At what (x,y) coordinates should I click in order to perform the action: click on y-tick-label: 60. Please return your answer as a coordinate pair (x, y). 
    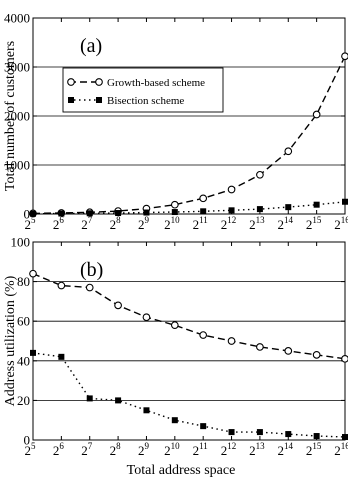
    Looking at the image, I should click on (23, 321).